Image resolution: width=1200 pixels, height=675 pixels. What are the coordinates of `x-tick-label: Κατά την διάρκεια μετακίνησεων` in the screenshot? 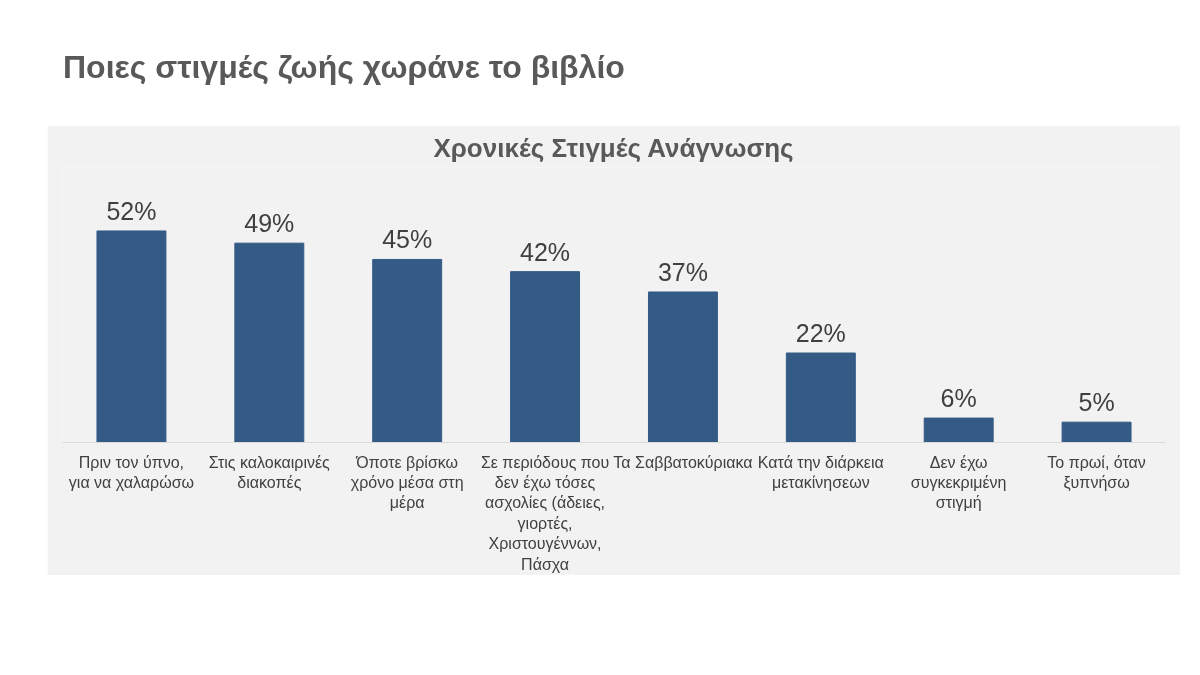 It's located at (820, 472).